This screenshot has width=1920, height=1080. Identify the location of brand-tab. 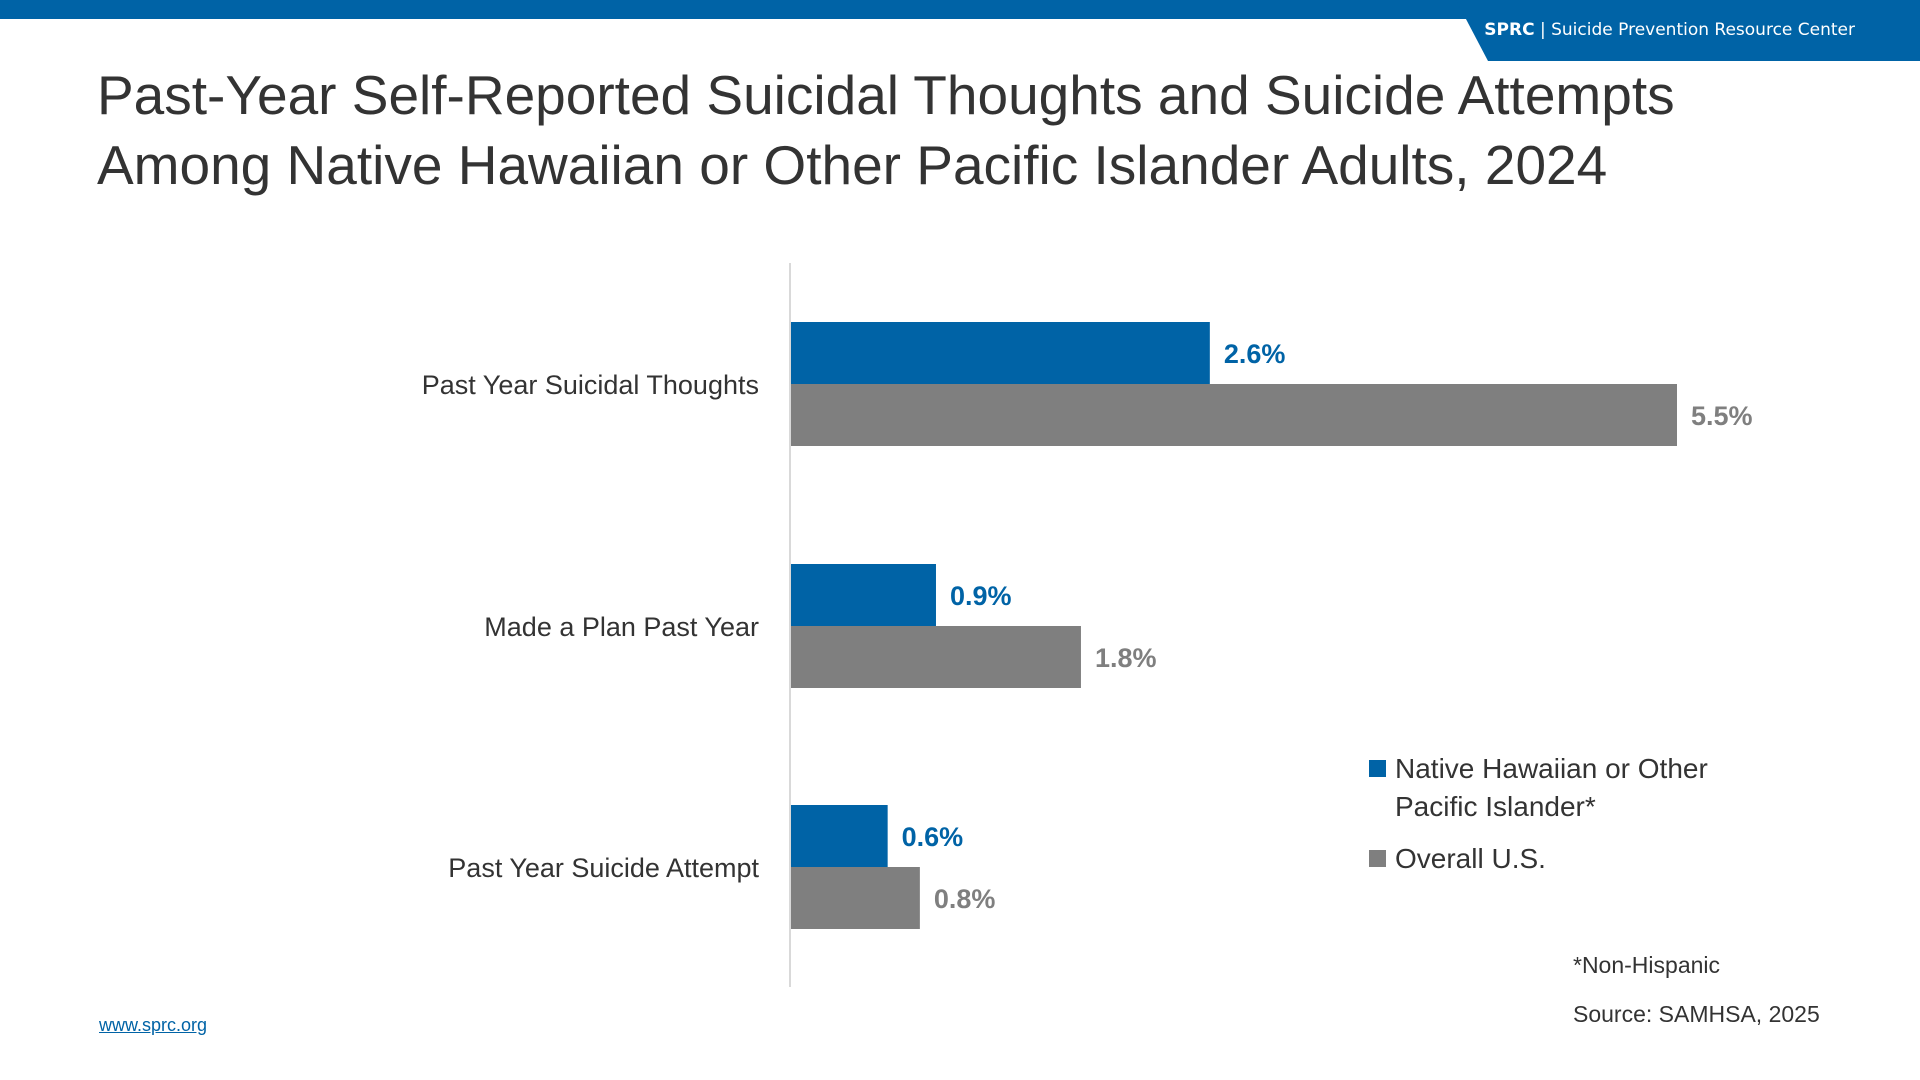
(1688, 30).